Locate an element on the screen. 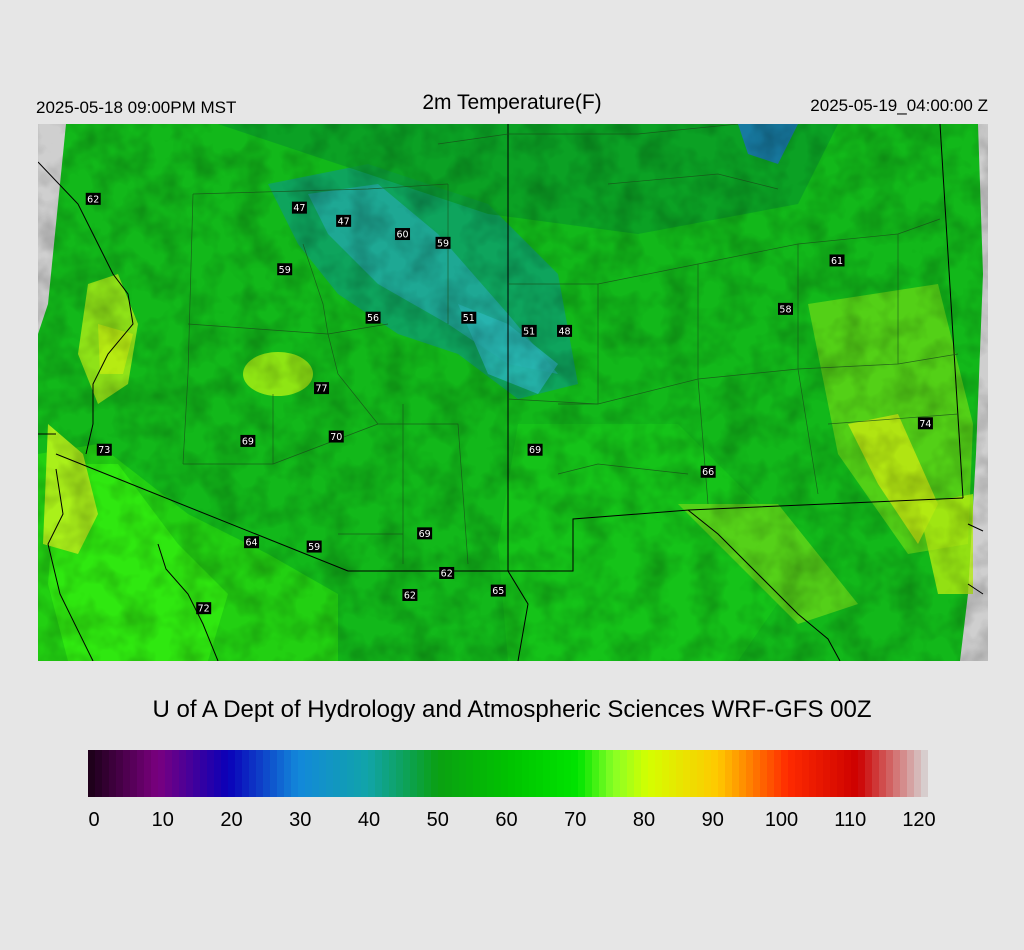 The height and width of the screenshot is (950, 1024). valid-utc-time: 2025-05-19_04:00:00 Z is located at coordinates (899, 105).